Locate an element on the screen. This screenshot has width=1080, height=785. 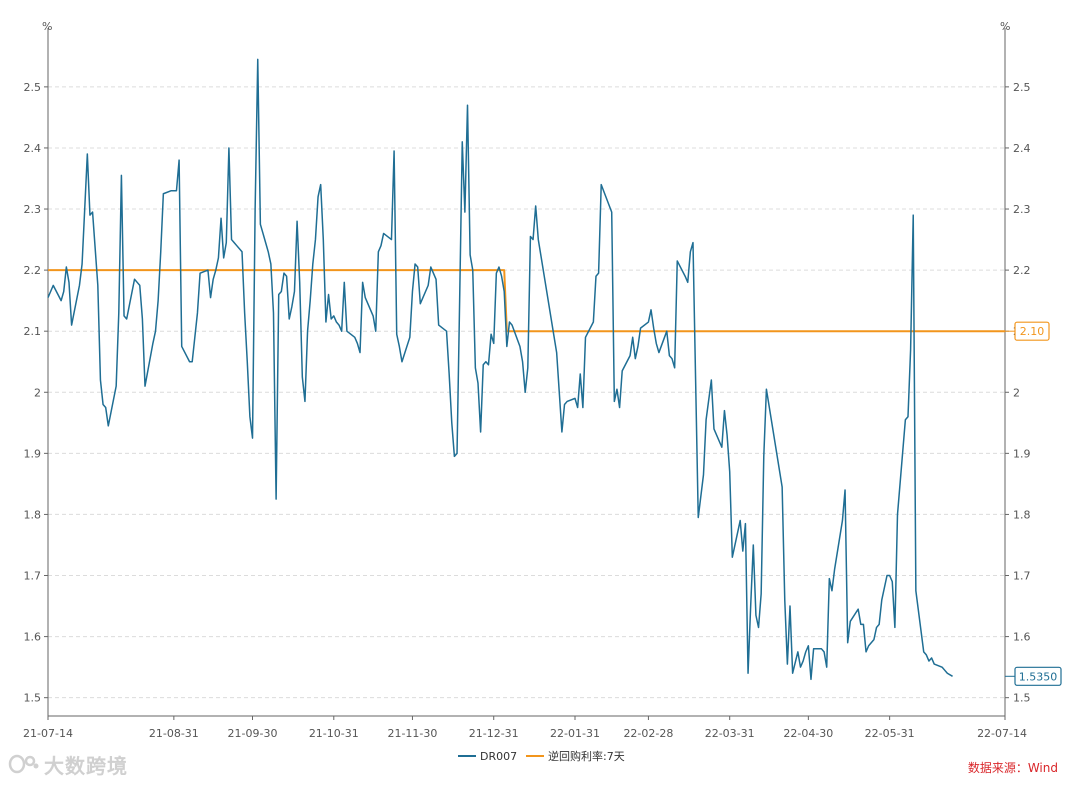
x-tick-label: 22-01-31 is located at coordinates (575, 733).